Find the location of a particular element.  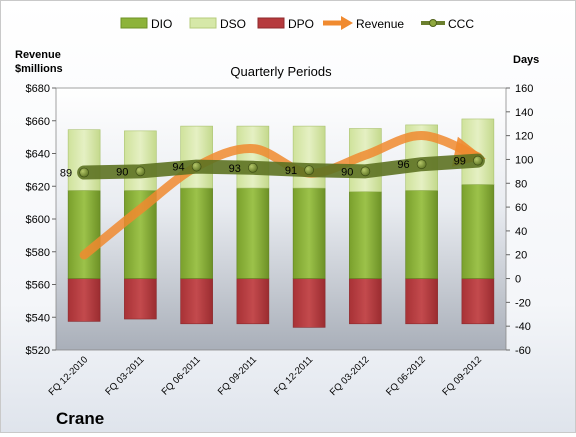

right-tick-label: 20 is located at coordinates (521, 256).